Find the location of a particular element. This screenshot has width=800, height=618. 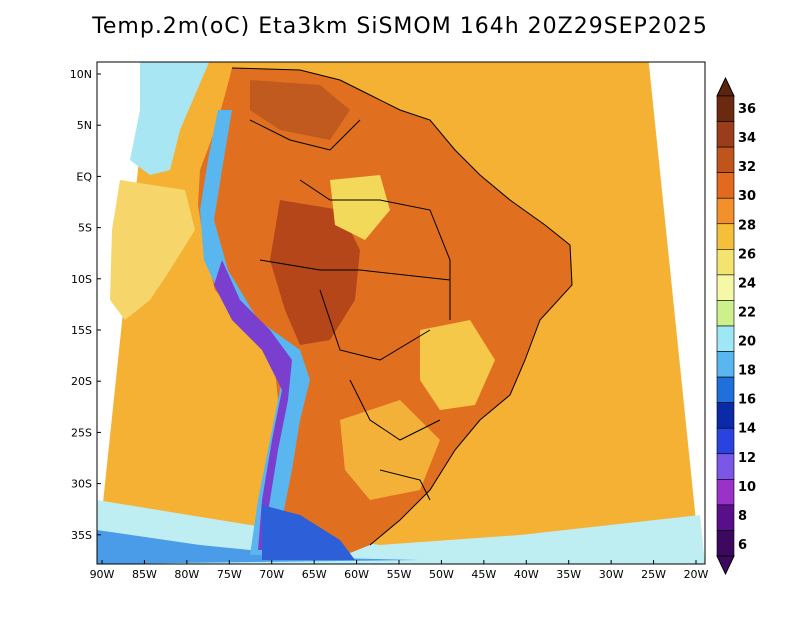

colorbar-arrow-top is located at coordinates (725, 86).